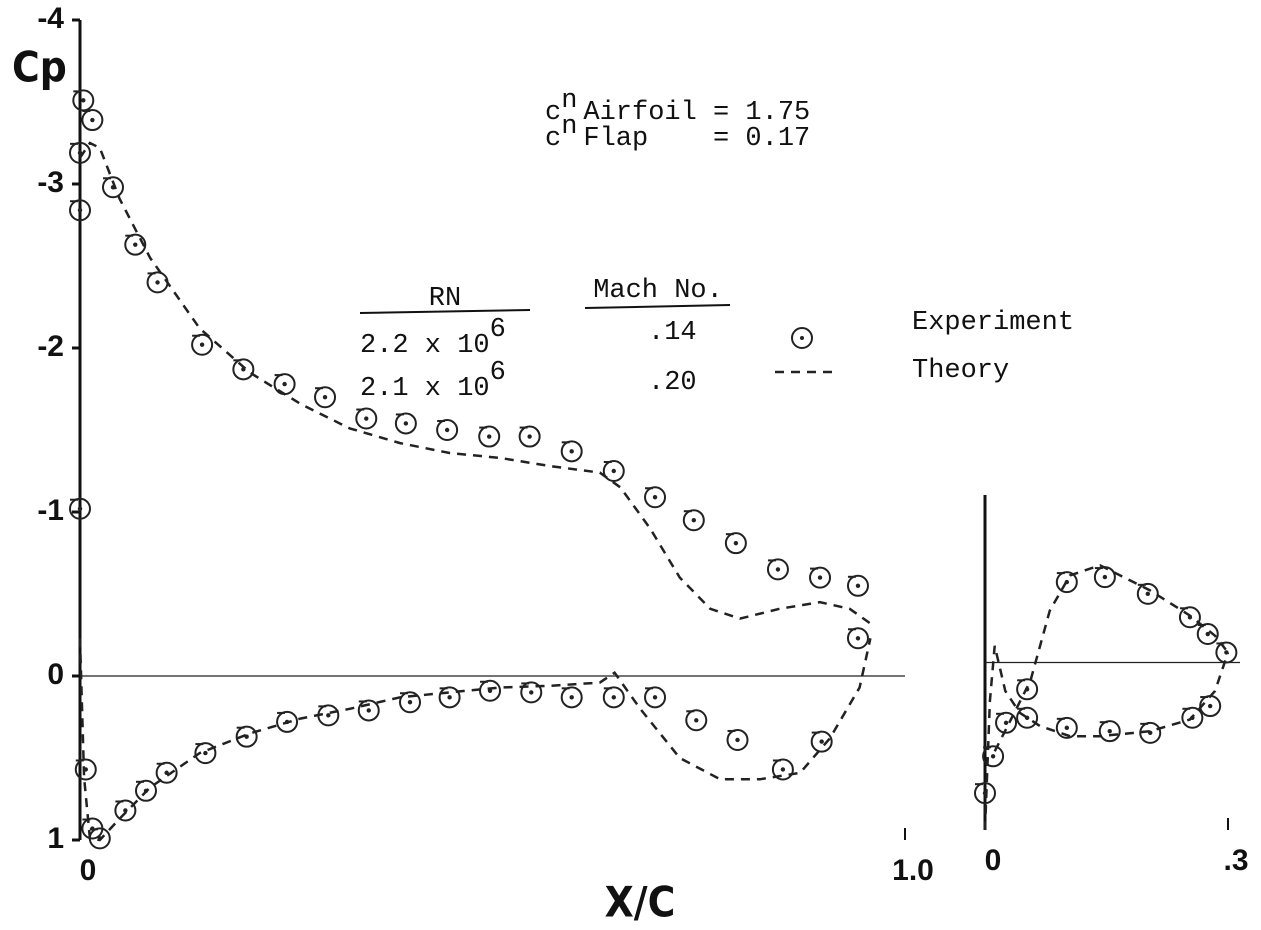 This screenshot has width=1261, height=930. I want to click on legend-rn: 2.2 x 10⁶, so click(433, 338).